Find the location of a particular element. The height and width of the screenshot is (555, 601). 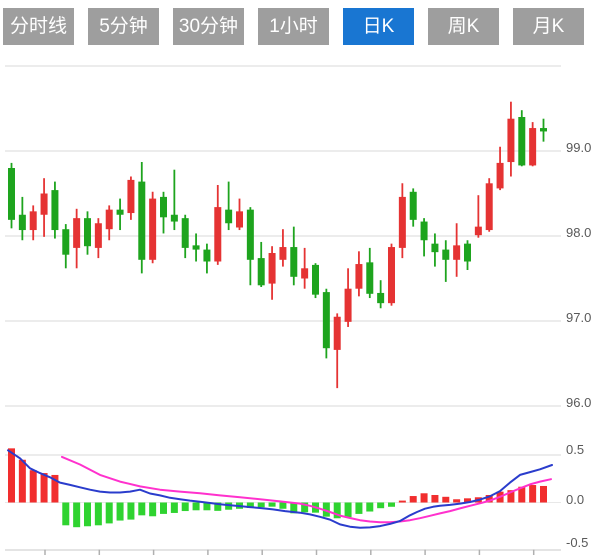

tab-30min: 30分钟 is located at coordinates (208, 26).